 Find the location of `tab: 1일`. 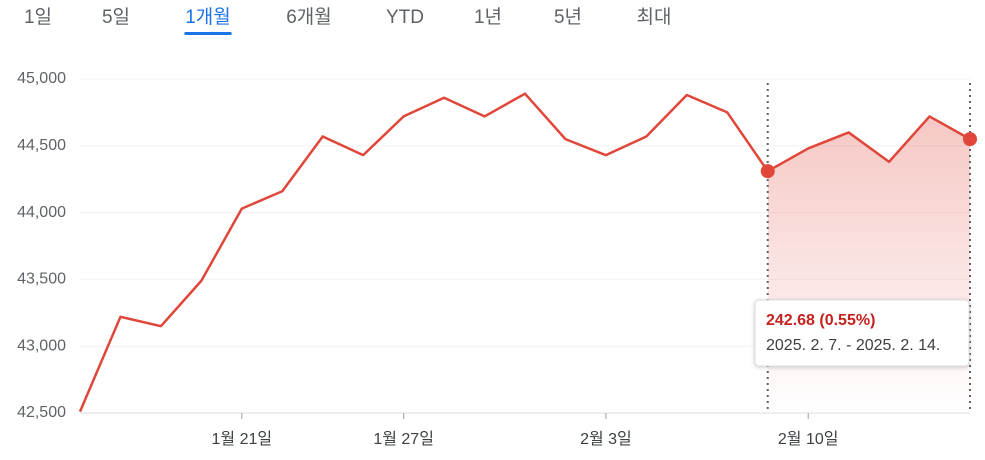

tab: 1일 is located at coordinates (38, 17).